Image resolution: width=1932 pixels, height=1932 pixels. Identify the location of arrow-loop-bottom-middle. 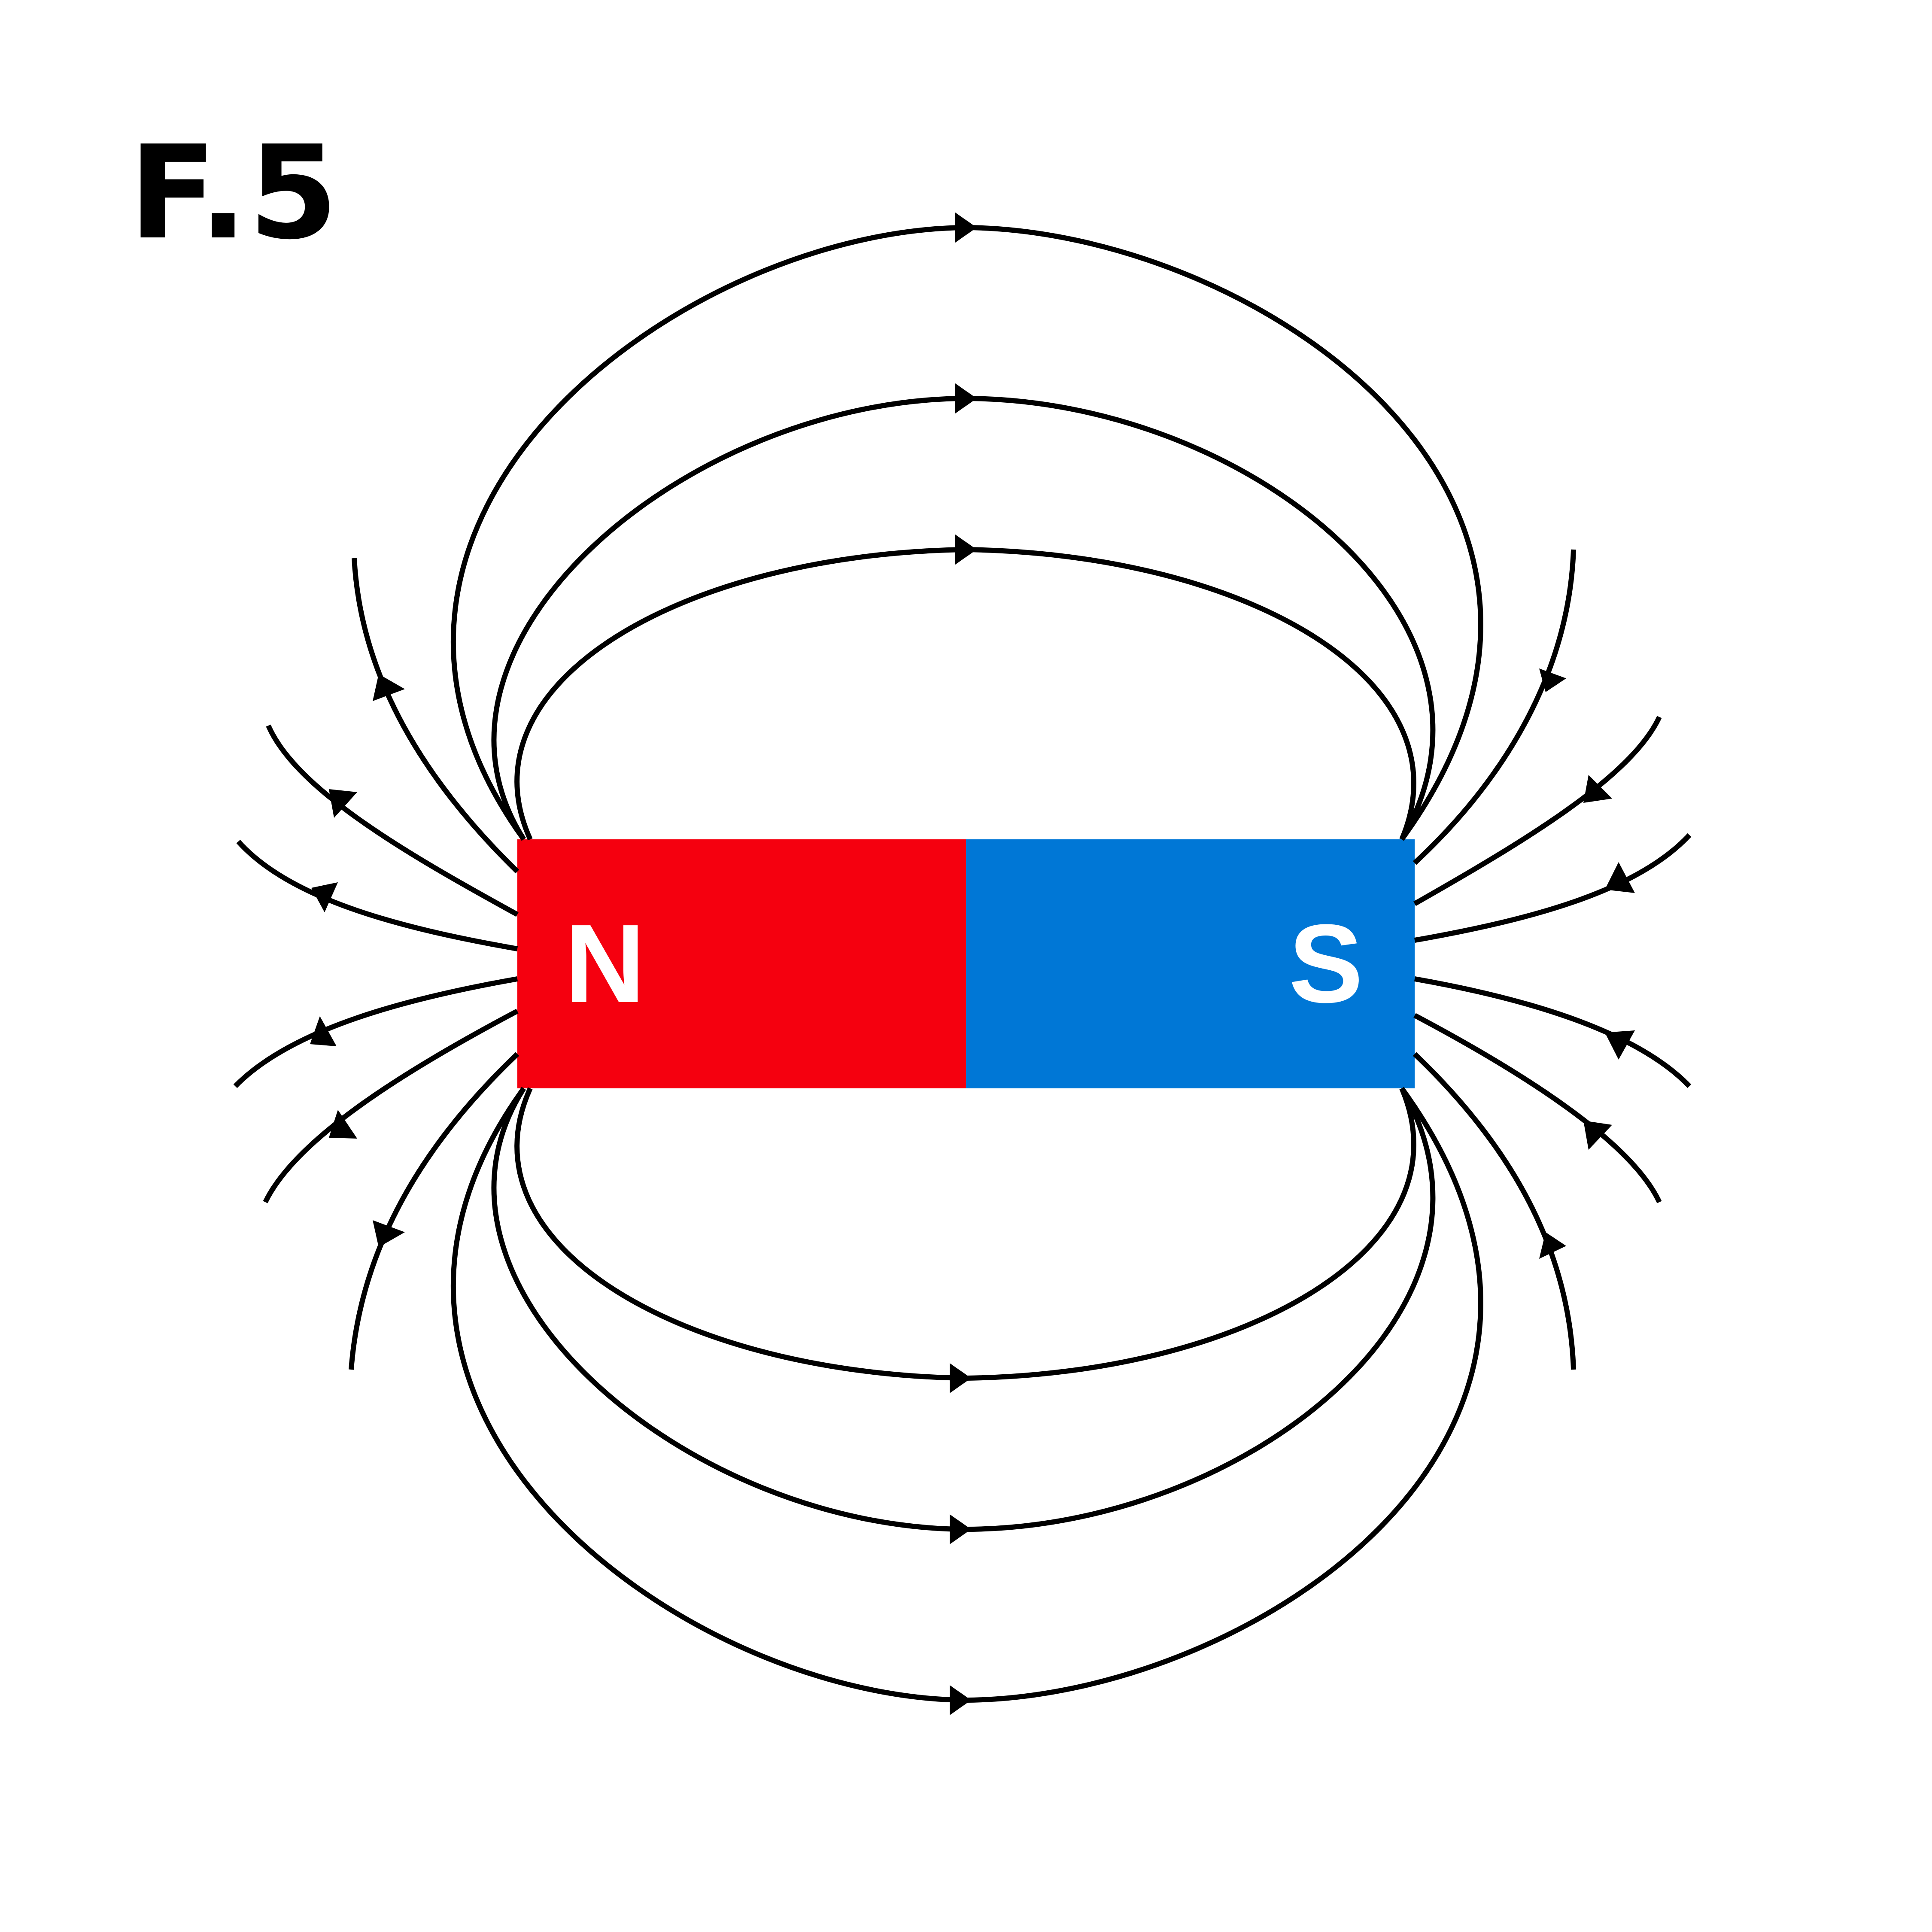
(961, 1529).